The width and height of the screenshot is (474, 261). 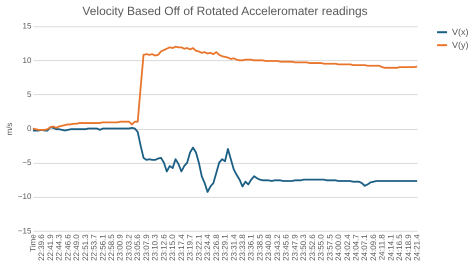 What do you see at coordinates (259, 247) in the screenshot?
I see `x-tick-label: 23:38.5` at bounding box center [259, 247].